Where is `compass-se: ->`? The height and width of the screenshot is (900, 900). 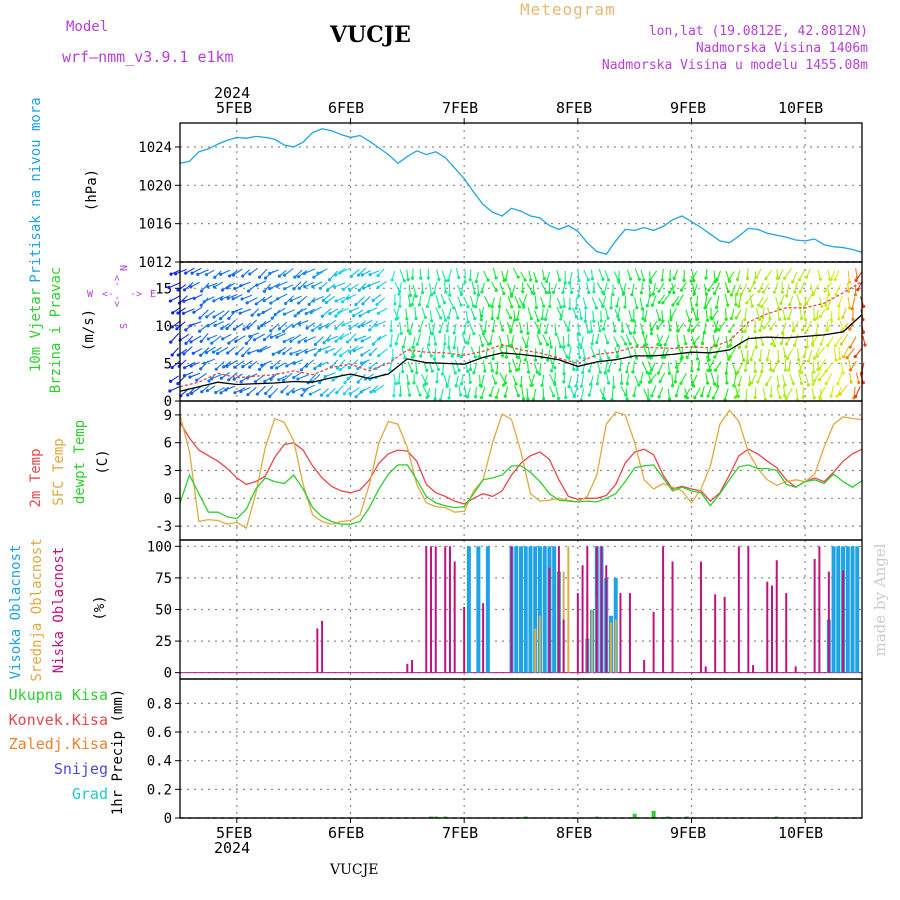
compass-se: -> is located at coordinates (136, 294).